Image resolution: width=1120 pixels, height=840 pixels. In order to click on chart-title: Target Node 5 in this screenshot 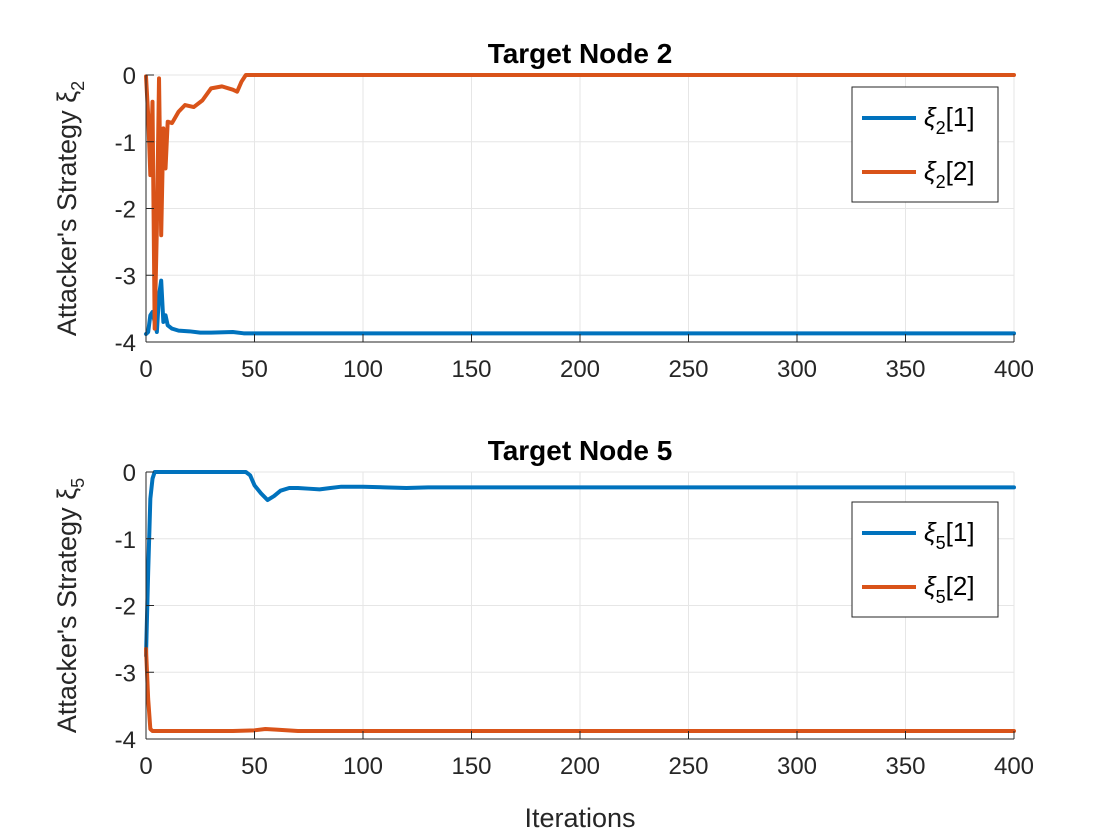, I will do `click(580, 450)`.